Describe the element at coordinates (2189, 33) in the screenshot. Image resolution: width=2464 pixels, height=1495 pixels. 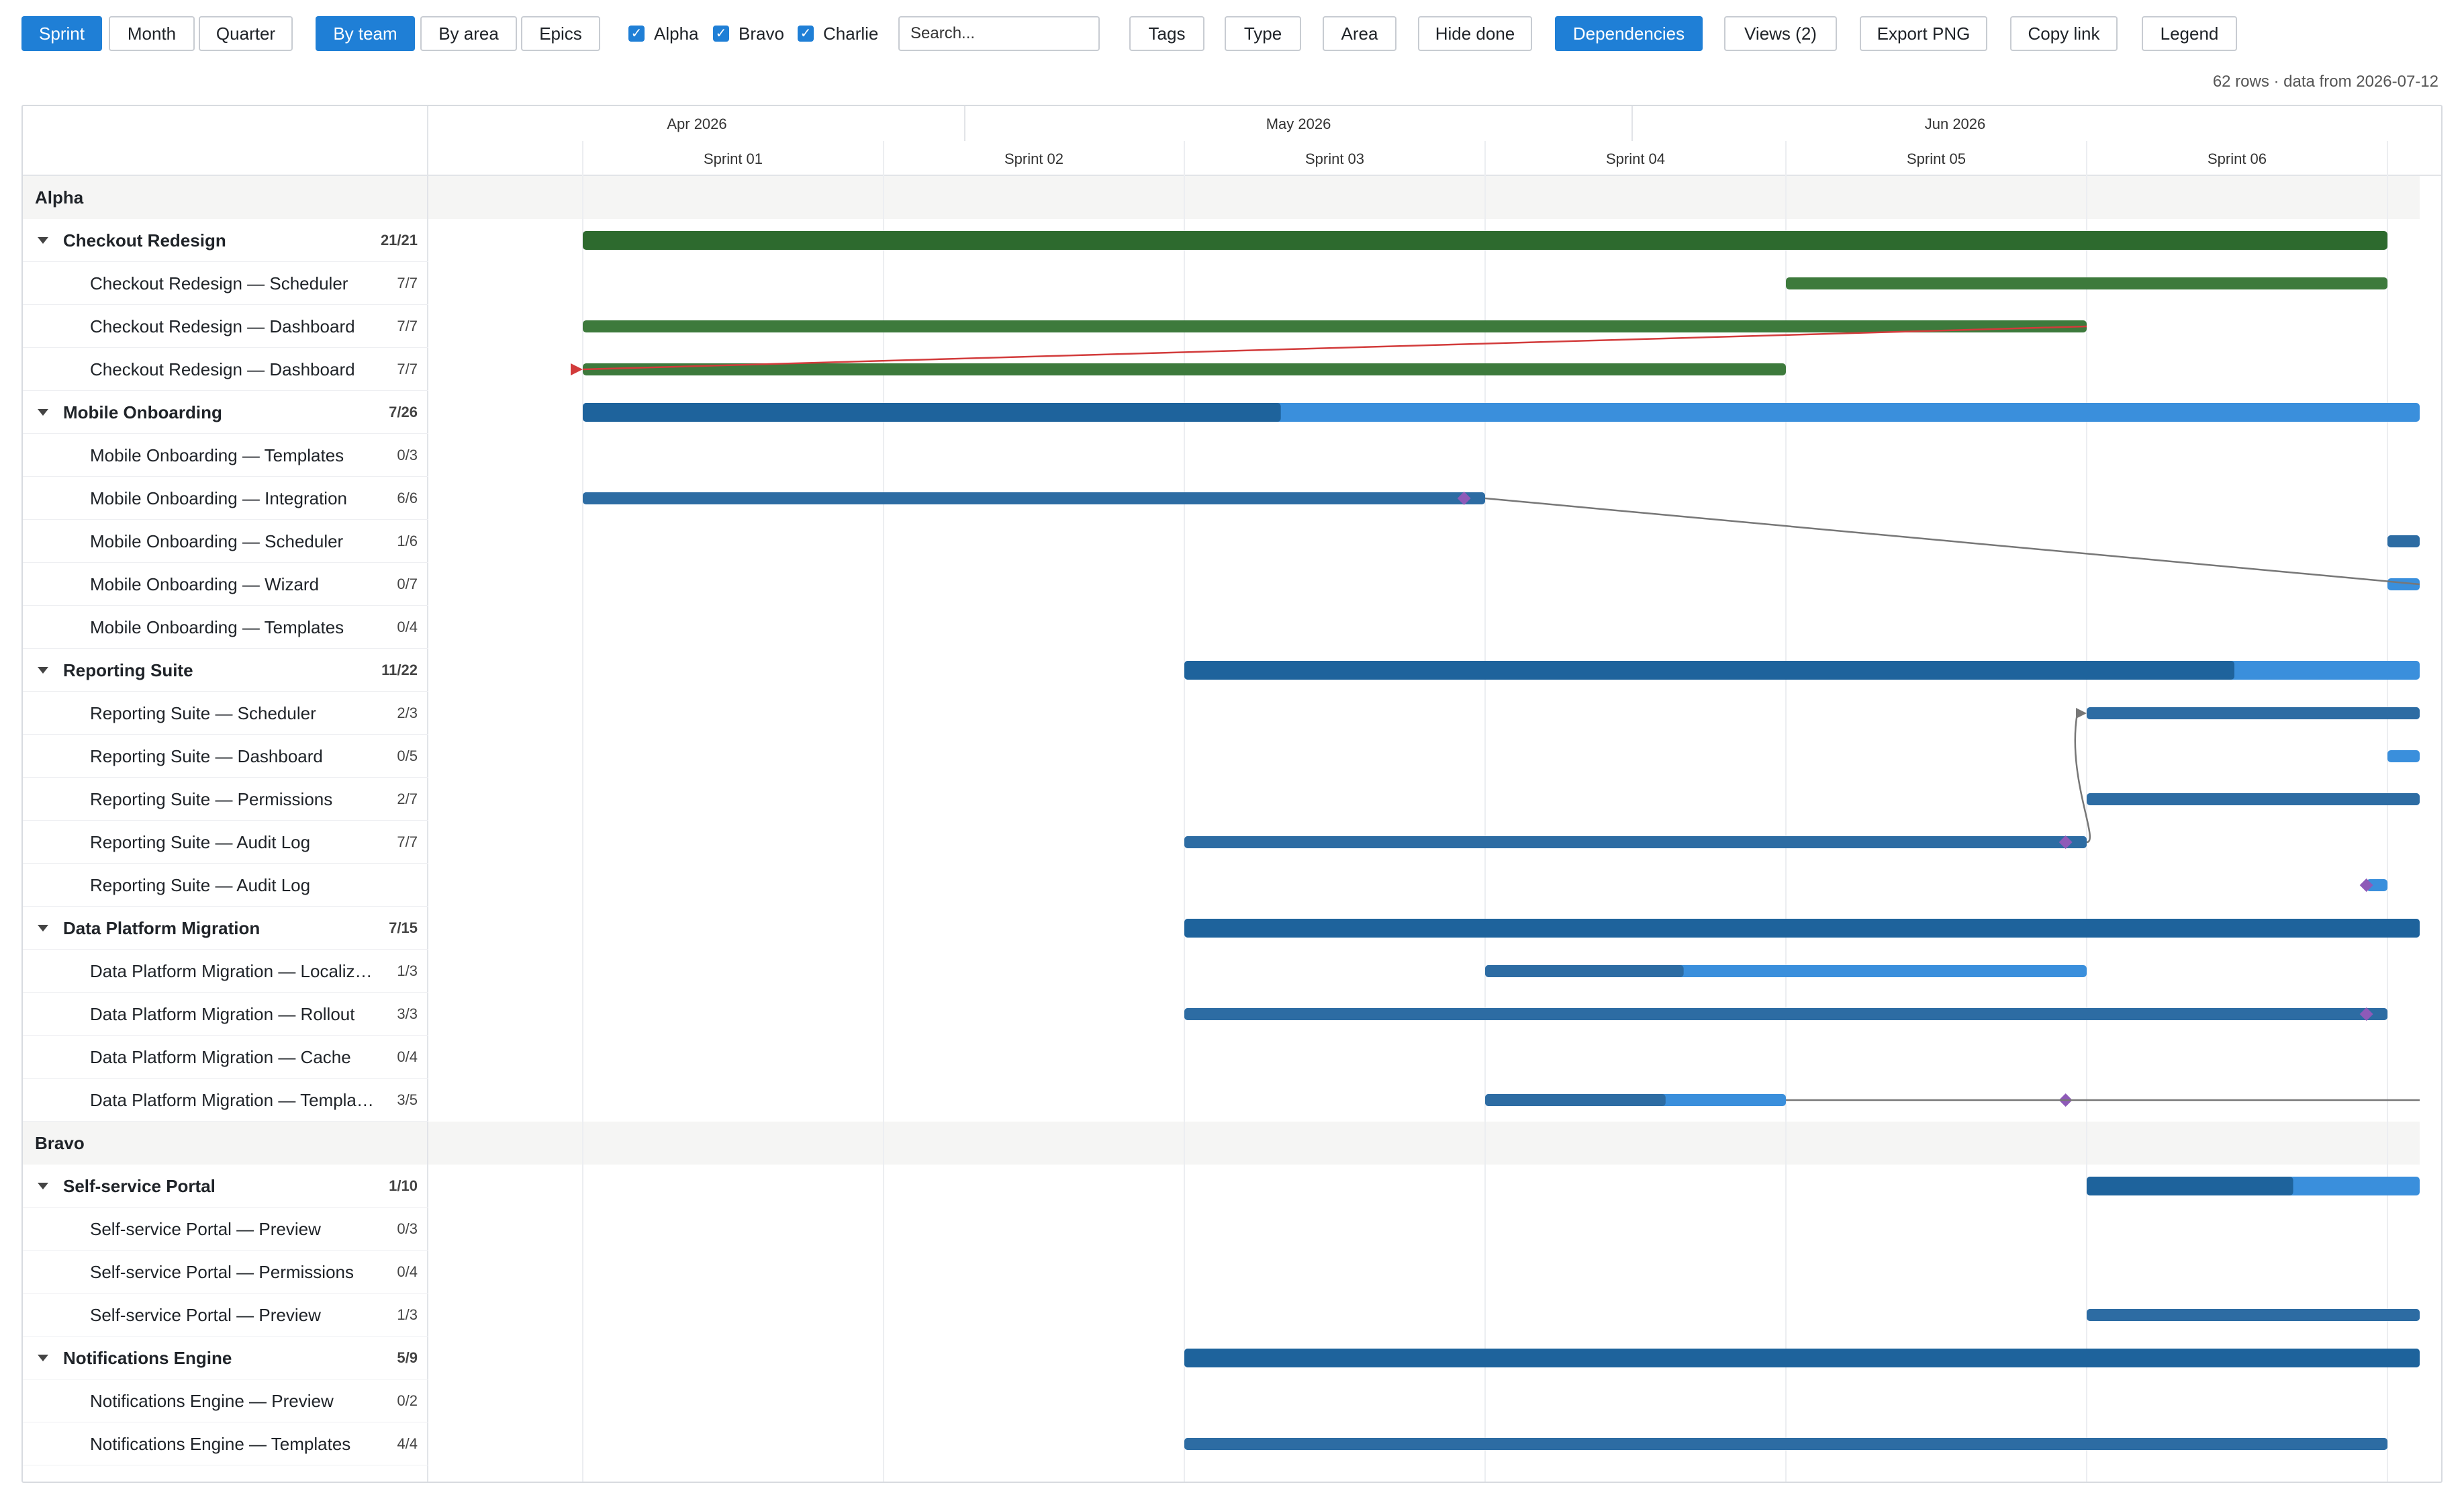
I see `legend-button: Legend` at that location.